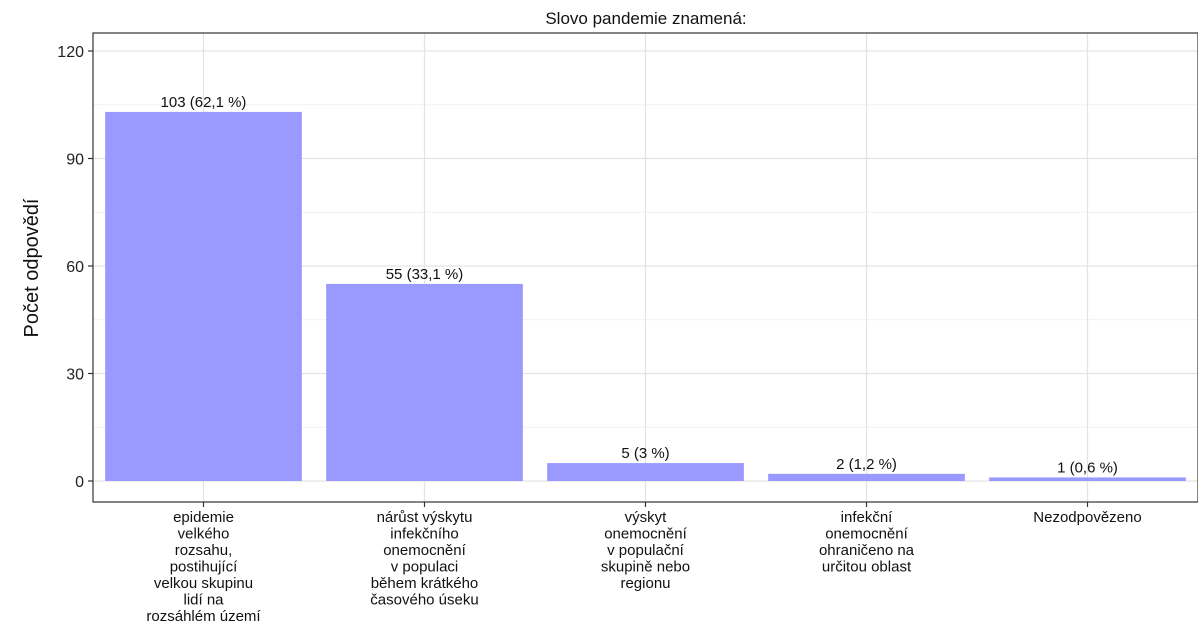 This screenshot has height=623, width=1198. What do you see at coordinates (645, 583) in the screenshot?
I see `x-tick-label-line: regionu` at bounding box center [645, 583].